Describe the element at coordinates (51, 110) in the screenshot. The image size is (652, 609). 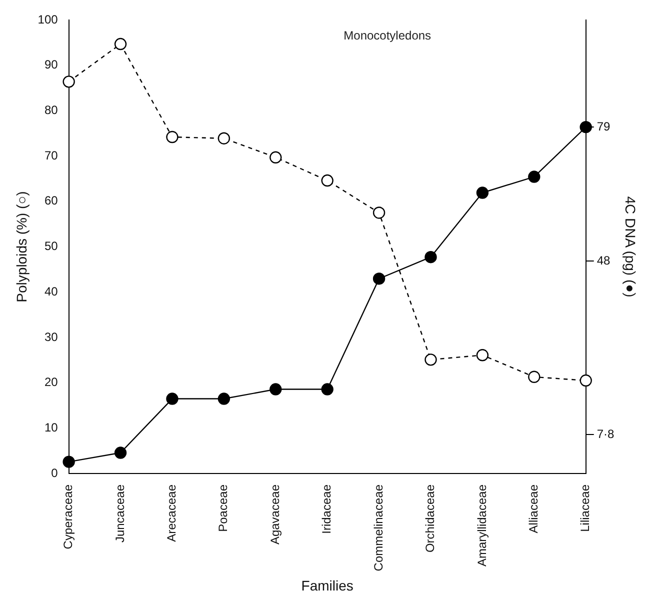
I see `y-tick-label: 80` at that location.